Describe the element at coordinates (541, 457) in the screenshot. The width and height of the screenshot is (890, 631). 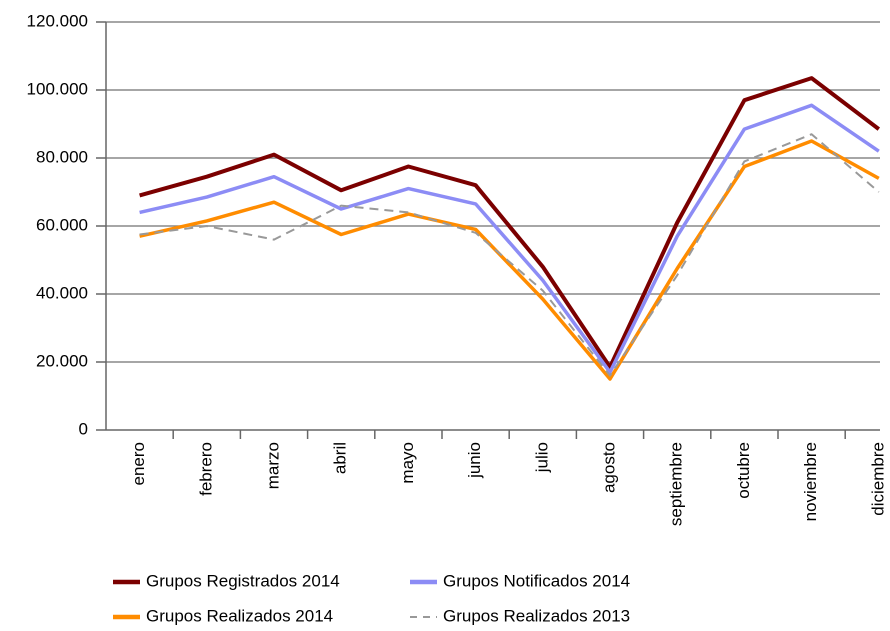
I see `x-tick-label: julio` at that location.